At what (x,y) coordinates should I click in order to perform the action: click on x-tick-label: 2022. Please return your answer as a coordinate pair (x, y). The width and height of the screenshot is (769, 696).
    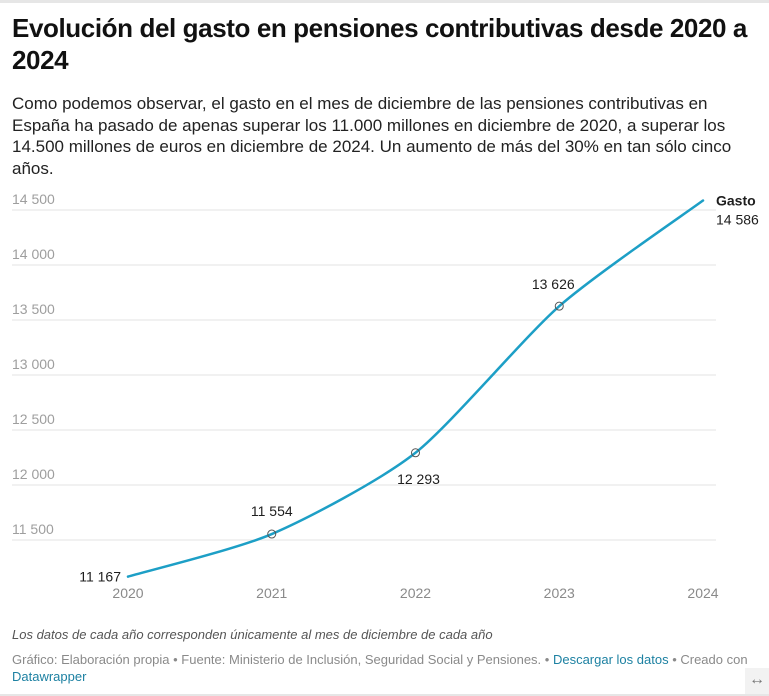
    Looking at the image, I should click on (415, 593).